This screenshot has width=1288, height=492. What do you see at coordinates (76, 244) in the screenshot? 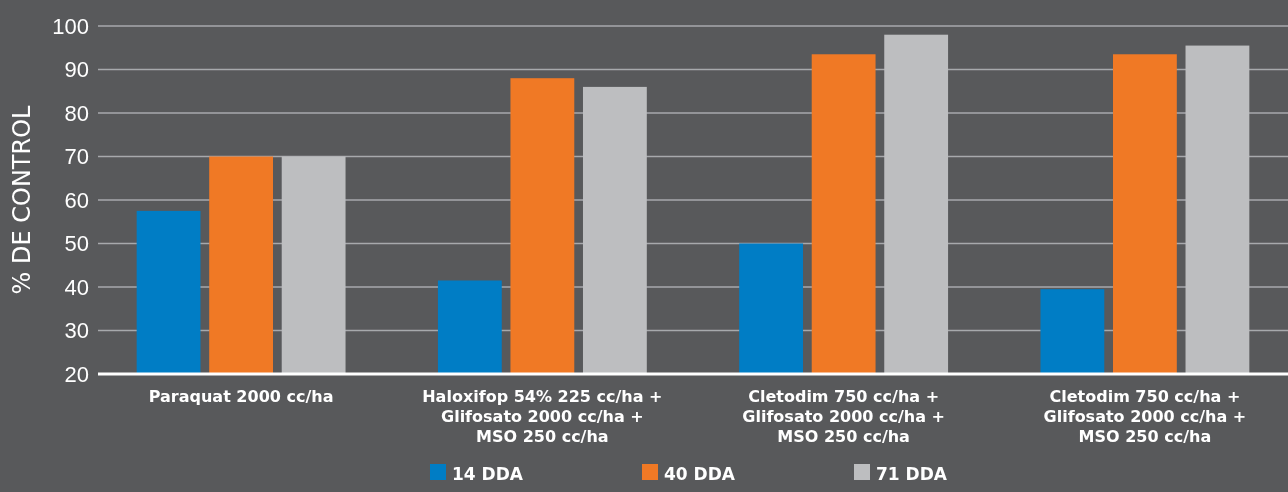
I see `y-tick-label: 50` at bounding box center [76, 244].